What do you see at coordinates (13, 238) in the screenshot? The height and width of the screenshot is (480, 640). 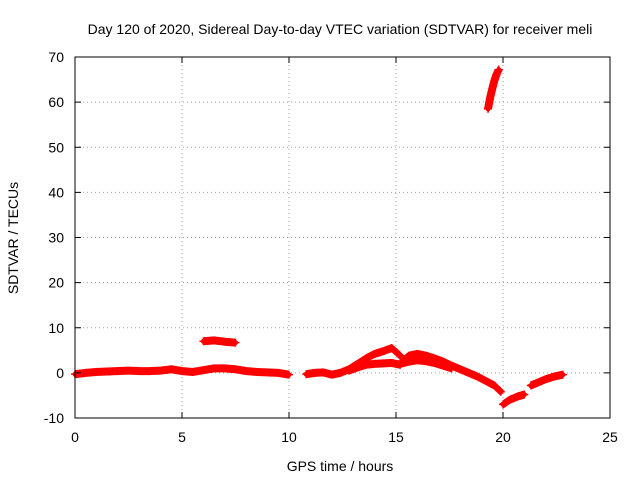 I see `y-axis-label: SDTVAR / TECUs` at bounding box center [13, 238].